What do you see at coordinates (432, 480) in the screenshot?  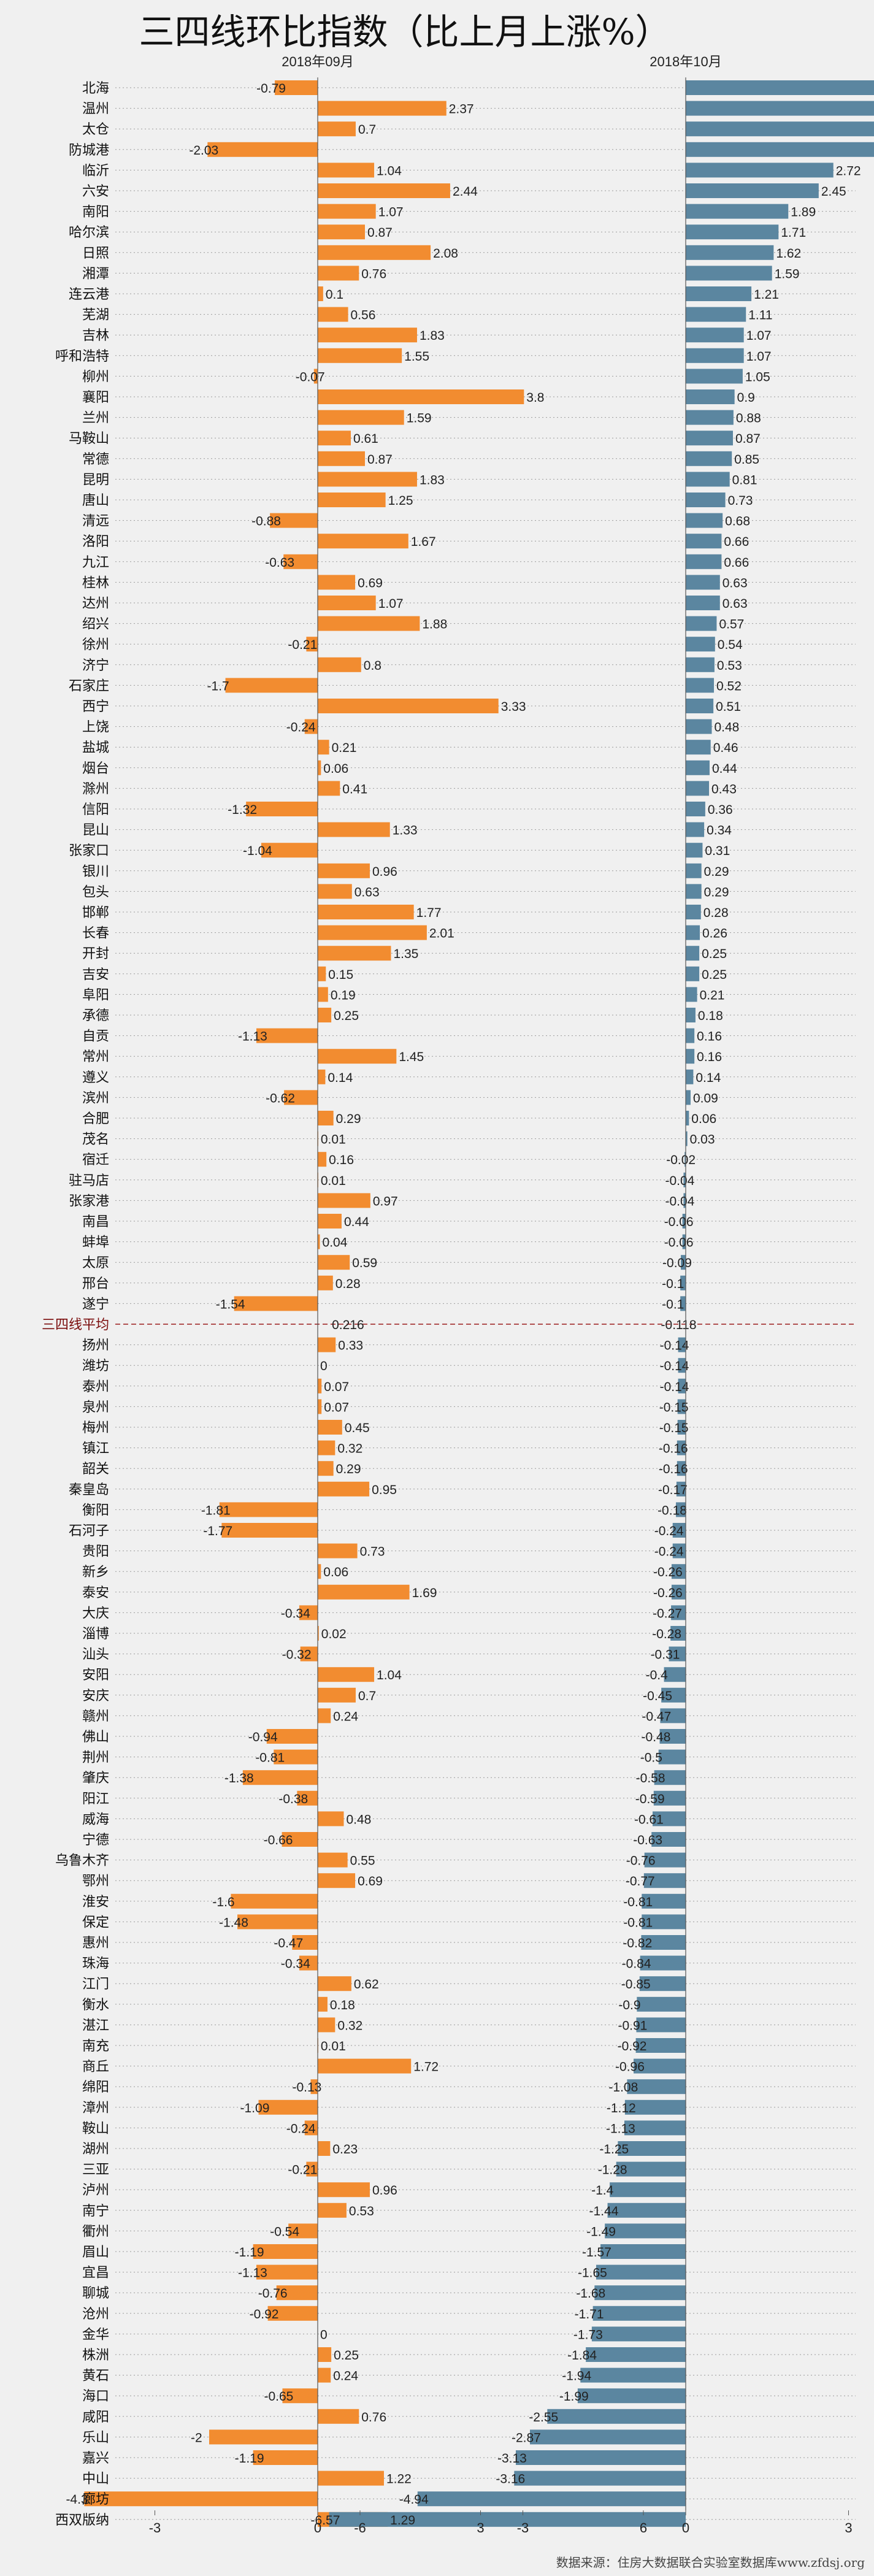 I see `left-value-label: 1.83` at bounding box center [432, 480].